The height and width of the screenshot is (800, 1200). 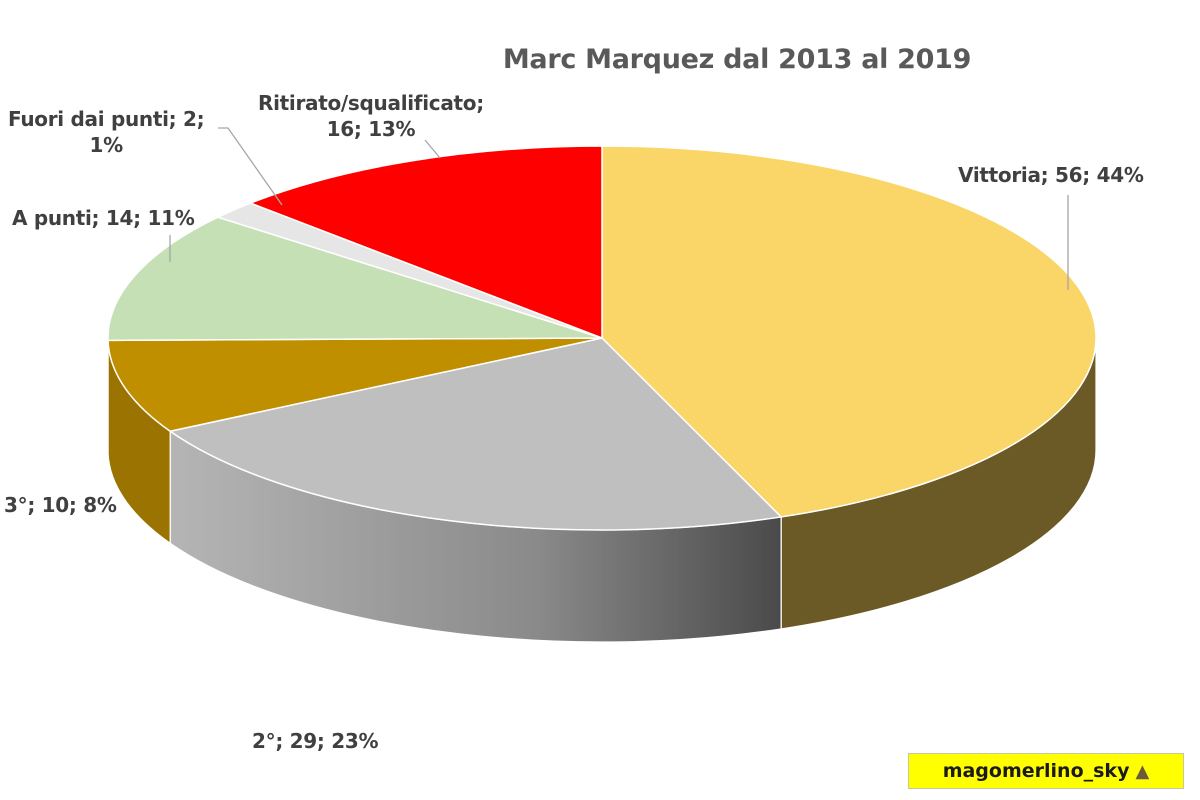 I want to click on data-label-vittoria: Vittoria; 56; 44%, so click(x=1051, y=175).